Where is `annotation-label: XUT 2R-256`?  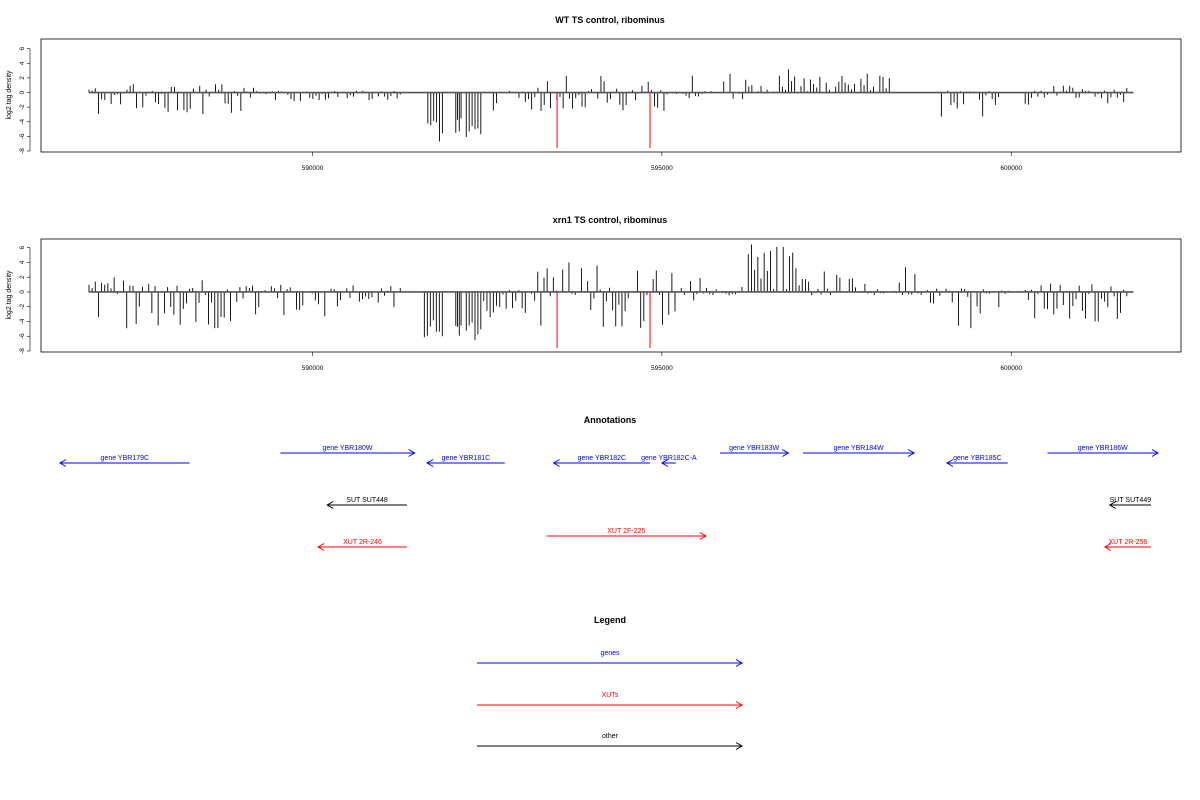 annotation-label: XUT 2R-256 is located at coordinates (1128, 542).